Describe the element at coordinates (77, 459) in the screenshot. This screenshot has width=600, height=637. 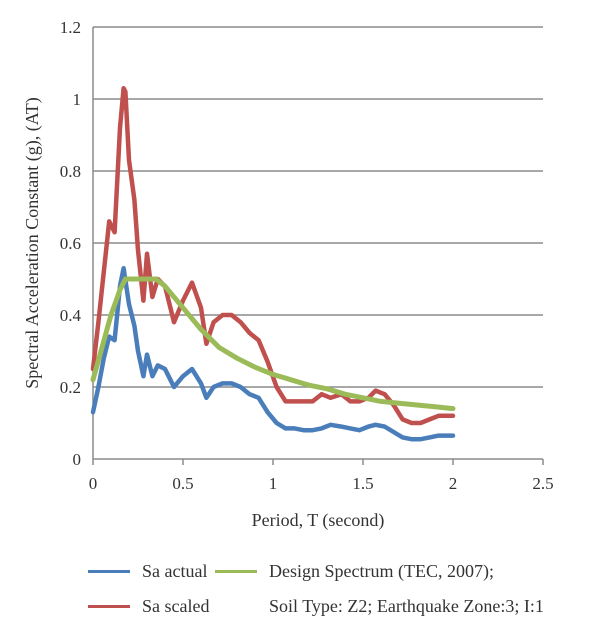
I see `y-tick-label: 0` at that location.